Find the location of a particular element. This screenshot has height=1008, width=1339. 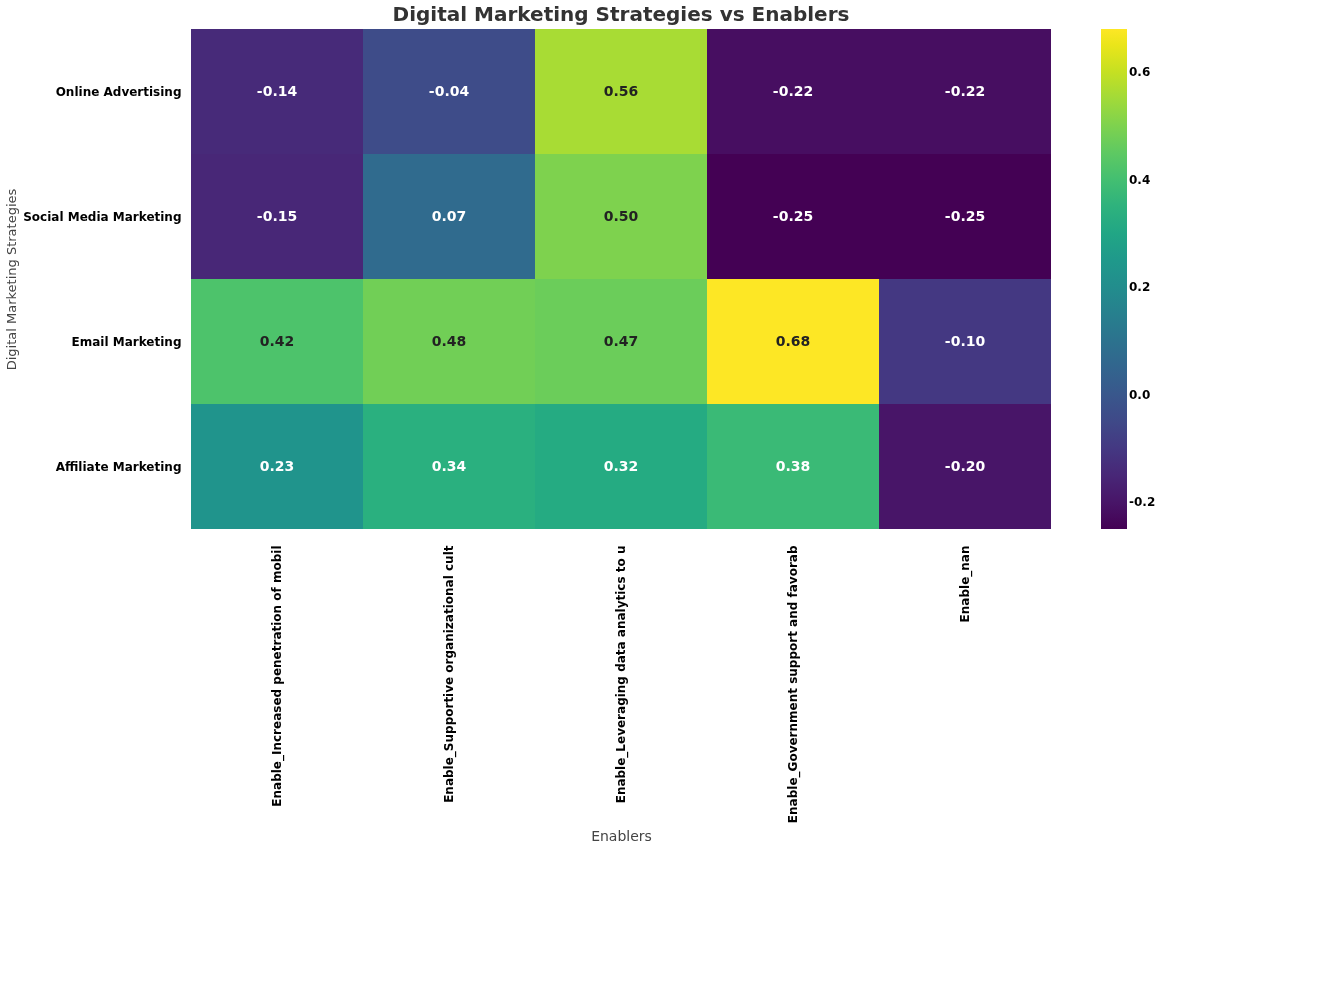

y-tick-label: Email Marketing is located at coordinates (126, 341).